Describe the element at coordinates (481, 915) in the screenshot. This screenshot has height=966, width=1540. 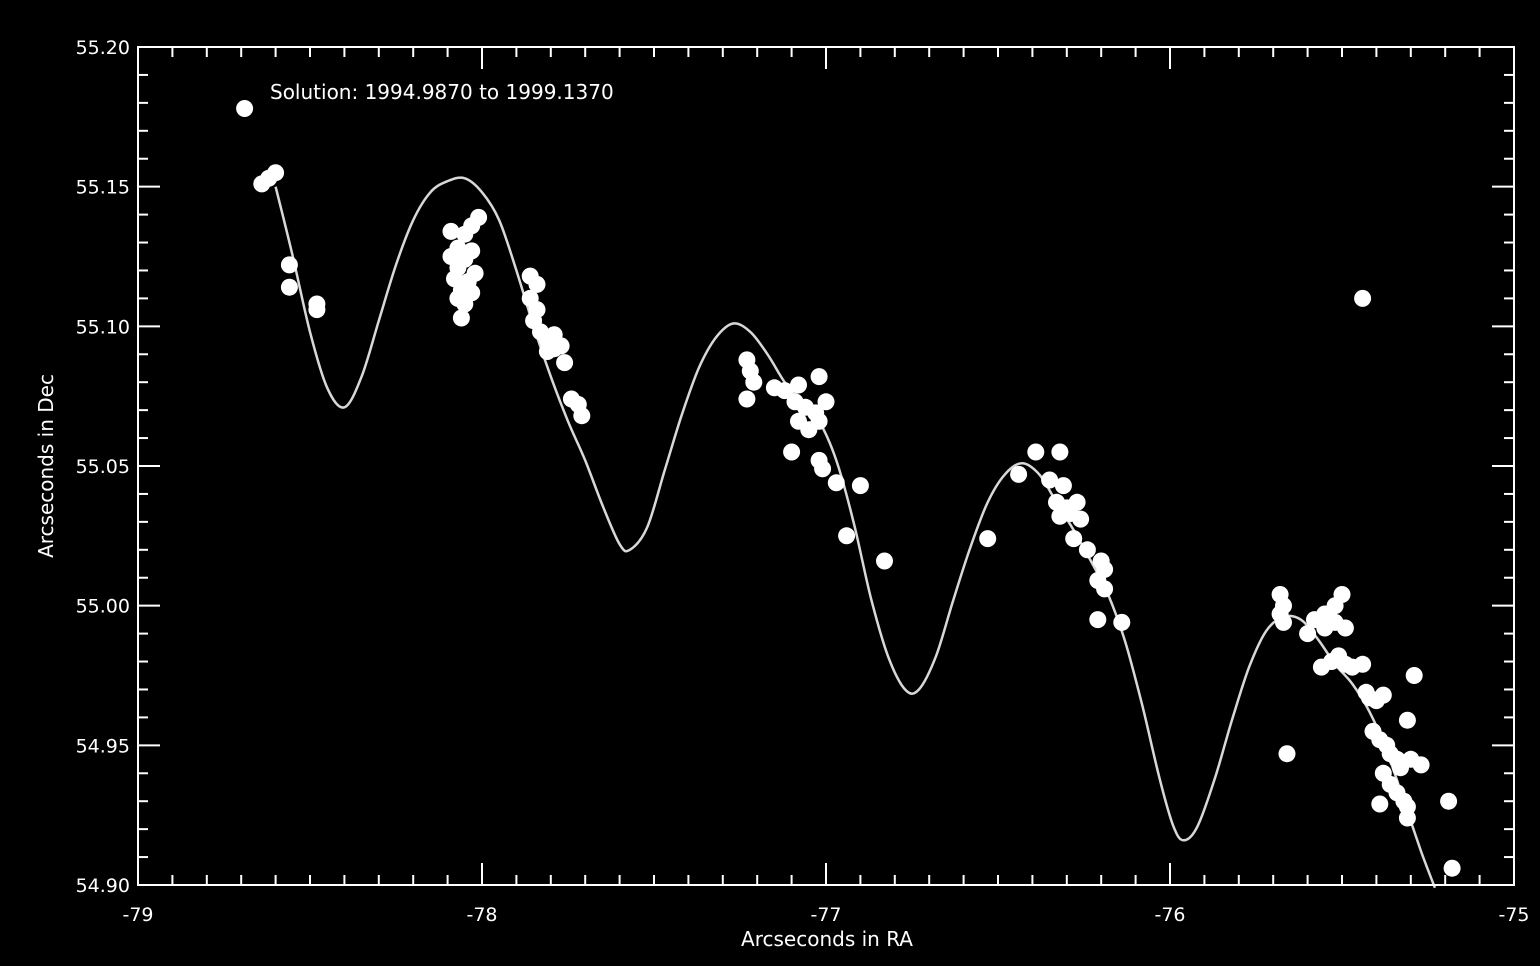
I see `x-tick-label: -78` at that location.